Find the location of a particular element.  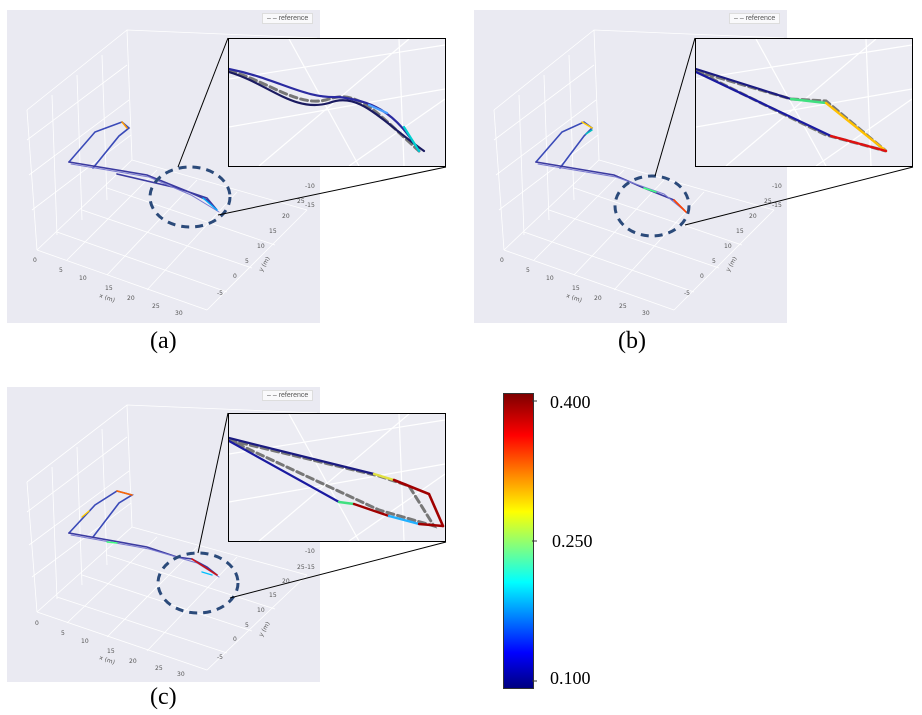

y-ticks-a: -5 0 5 10 15 20 25 is located at coordinates (261, 247).